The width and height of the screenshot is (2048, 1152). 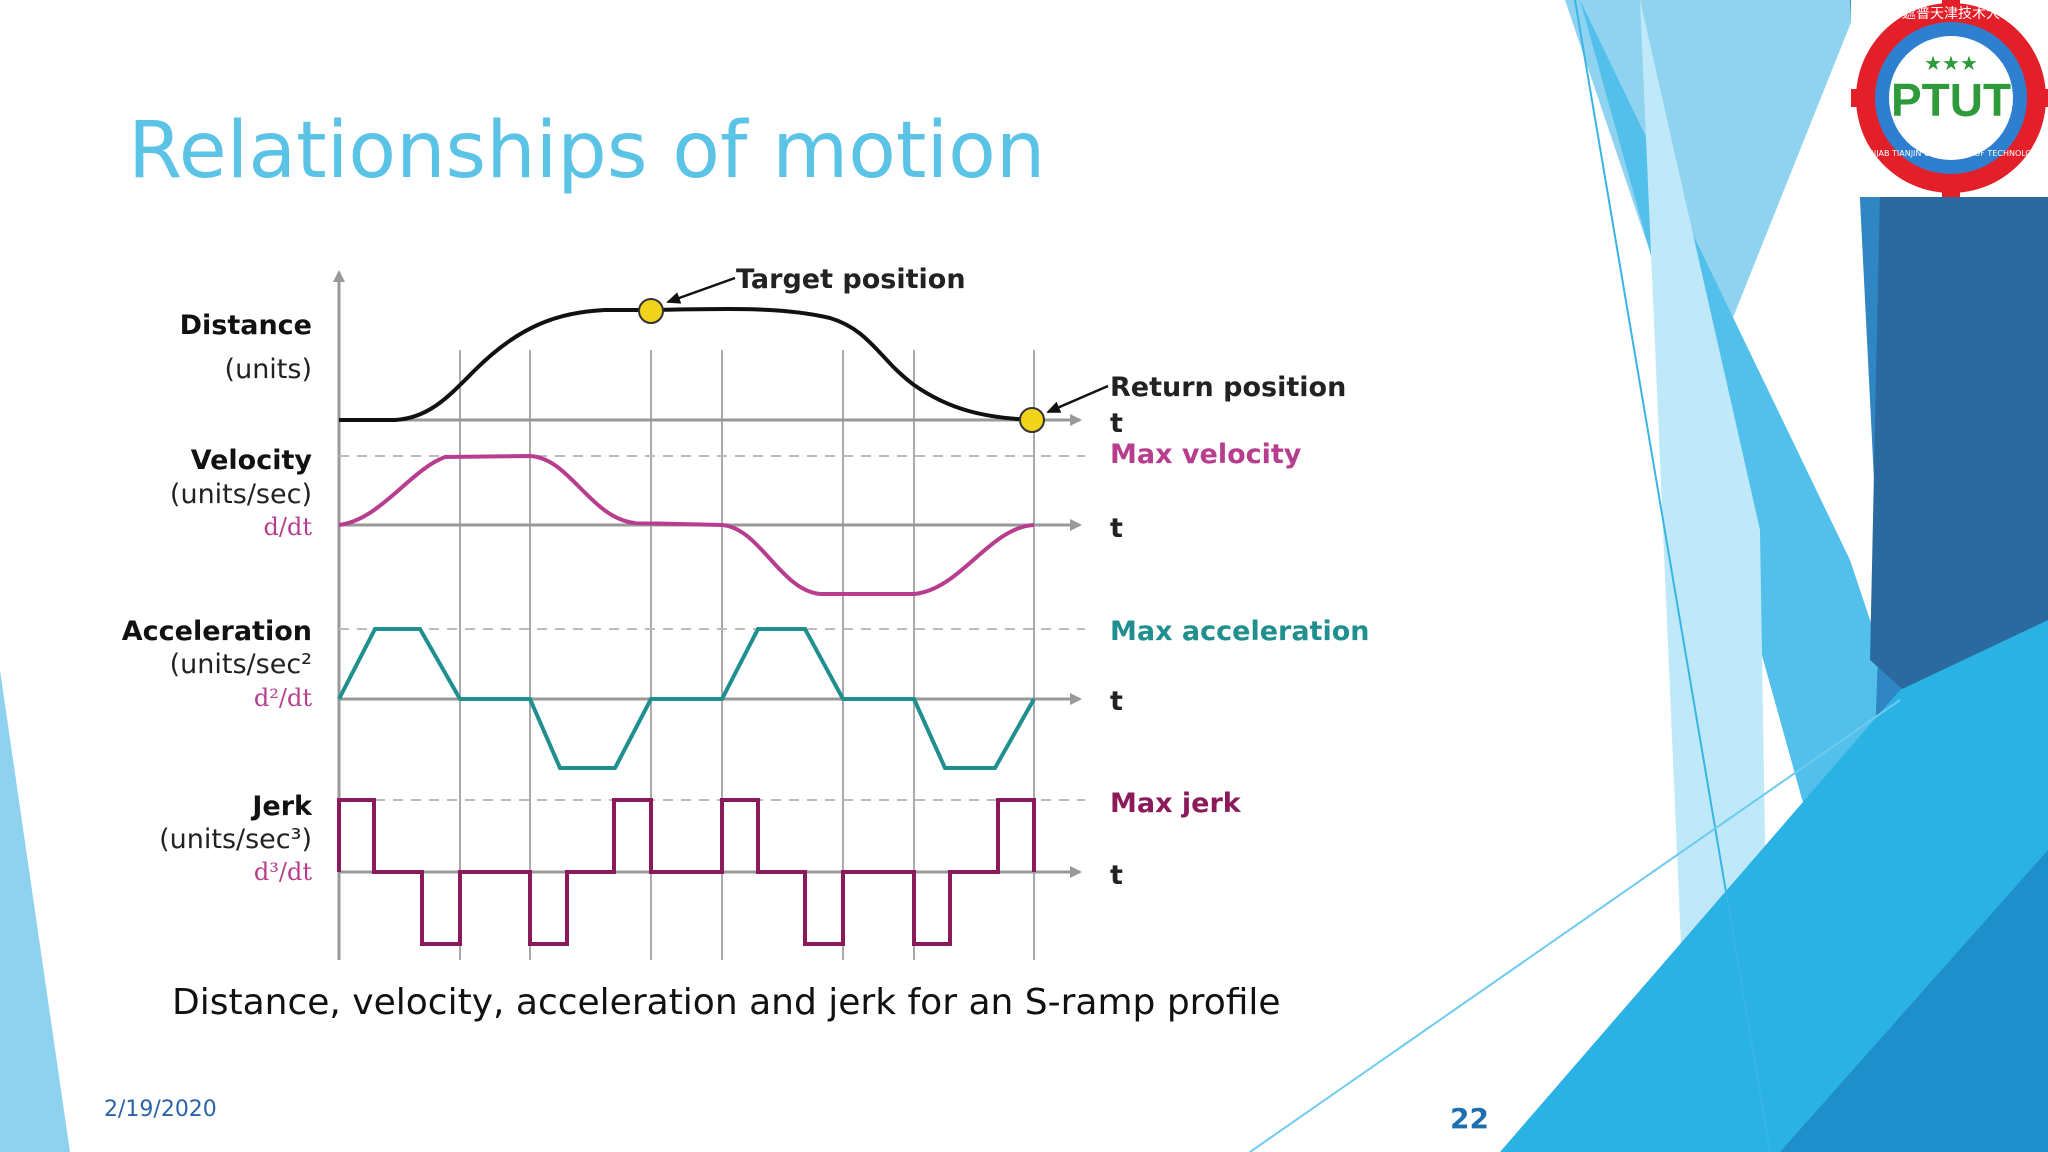 I want to click on max-velocity-label: Max velocity, so click(x=1206, y=454).